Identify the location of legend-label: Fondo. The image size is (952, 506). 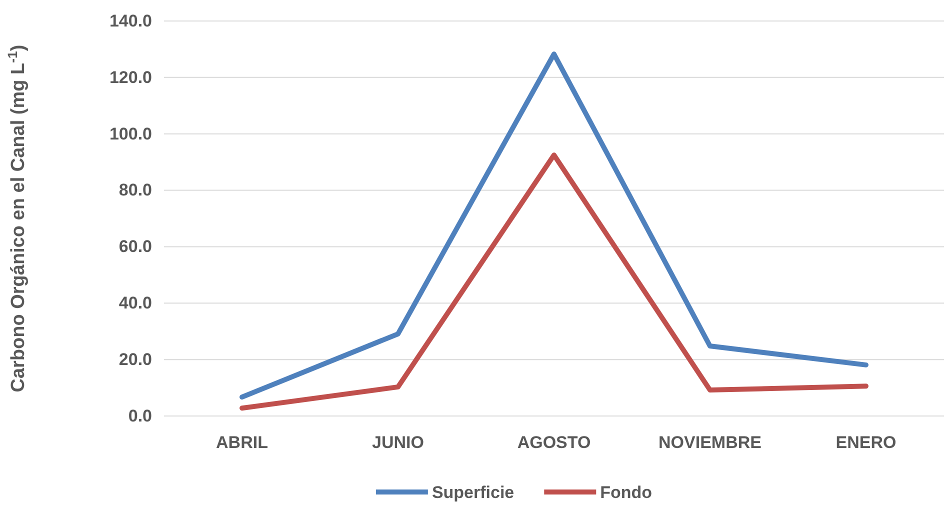
(626, 492).